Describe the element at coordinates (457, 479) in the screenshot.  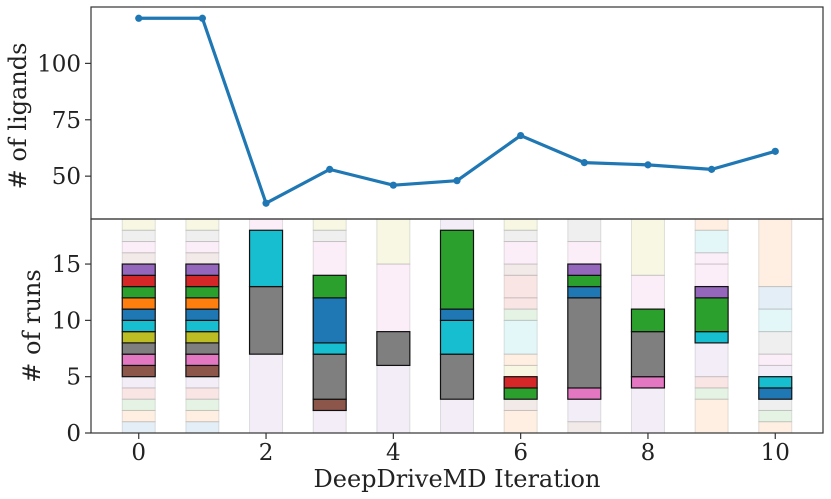
I see `runs-x-axis-label: DeepDriveMD Iteration` at that location.